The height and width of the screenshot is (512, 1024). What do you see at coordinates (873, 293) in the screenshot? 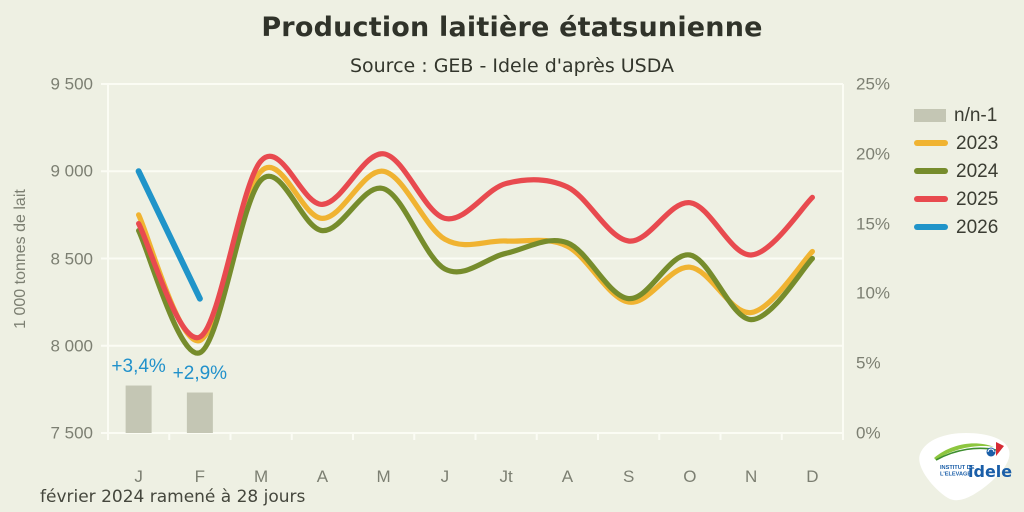
I see `right-axis-tick-label: 10%` at bounding box center [873, 293].